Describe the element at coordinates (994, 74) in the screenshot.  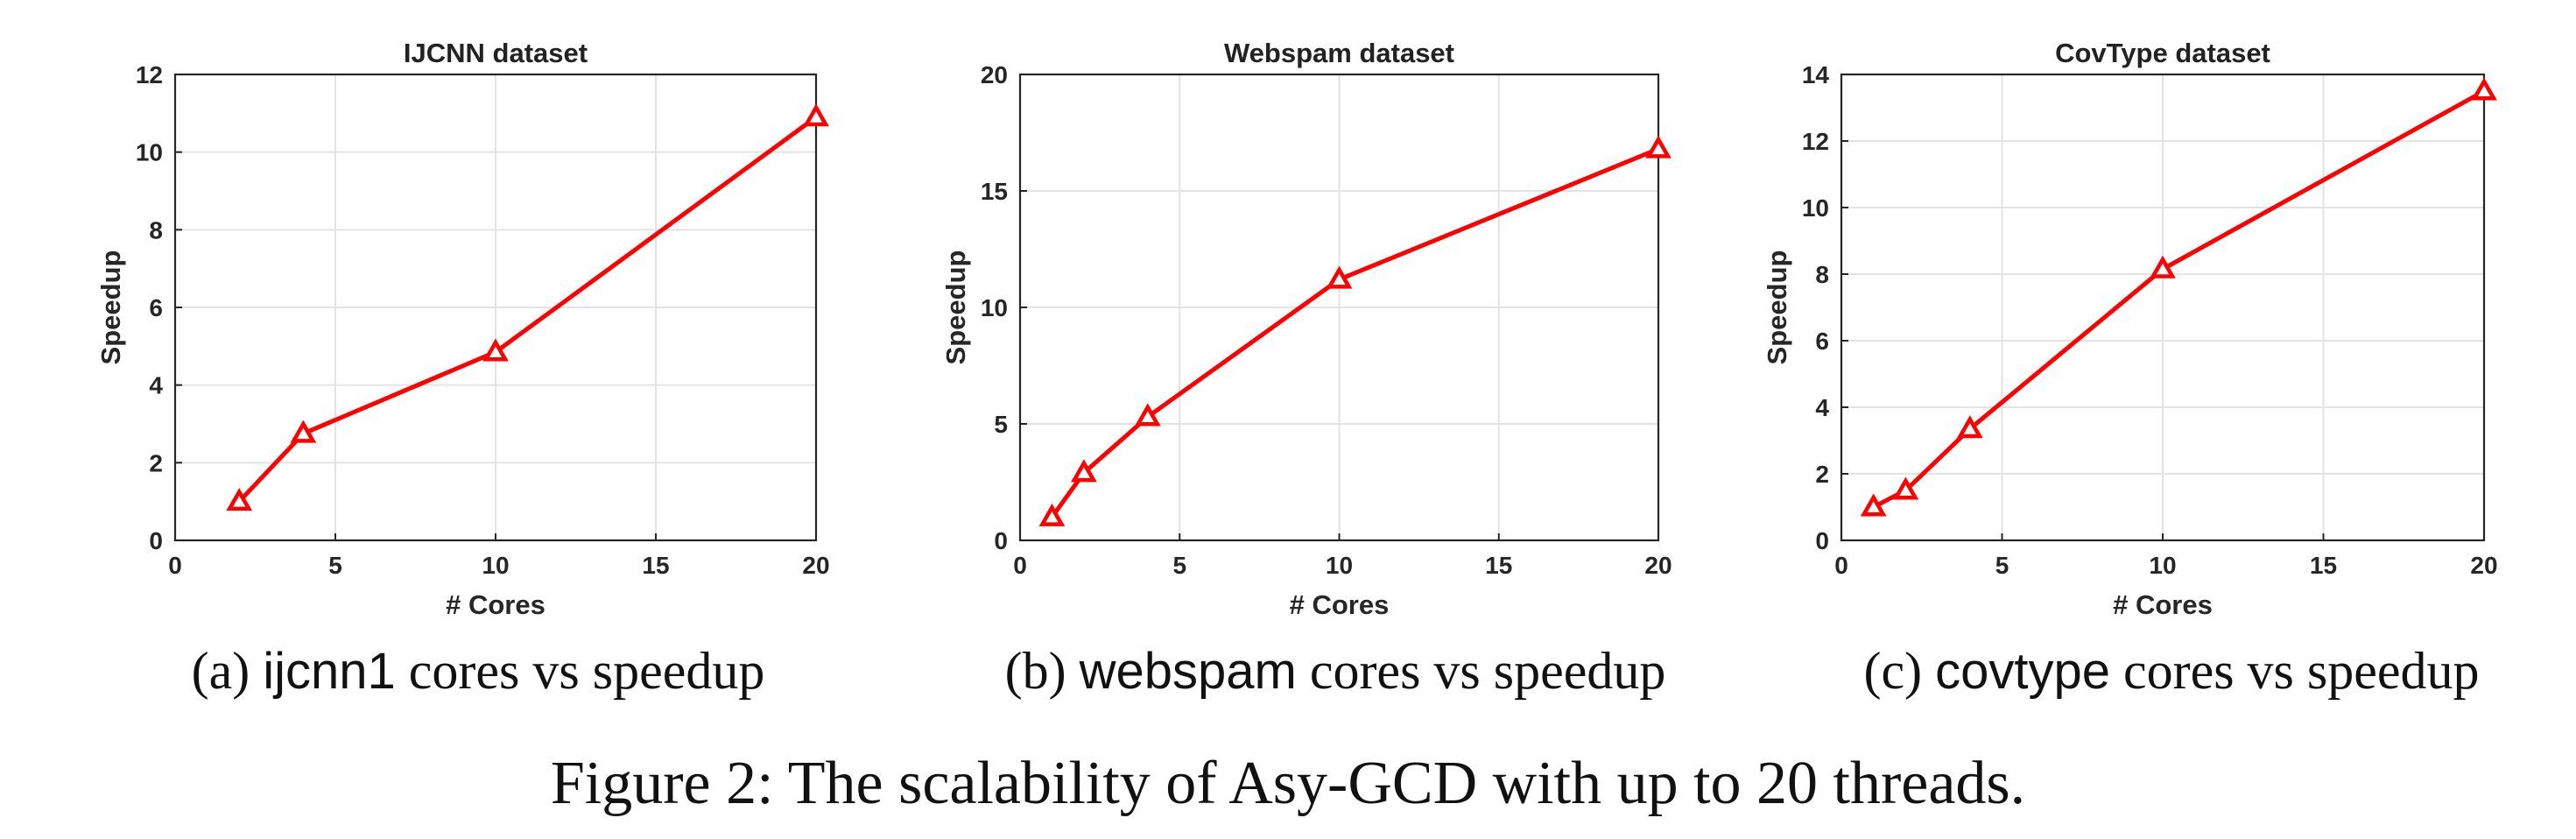
I see `y-tick-label: 20` at that location.